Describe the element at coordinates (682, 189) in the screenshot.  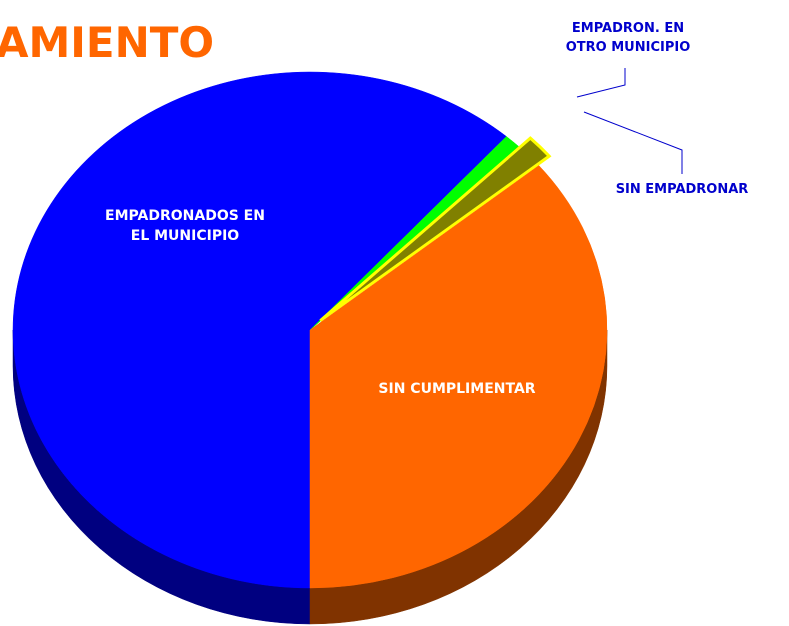
I see `slice-label: SIN EMPADRONAR` at that location.